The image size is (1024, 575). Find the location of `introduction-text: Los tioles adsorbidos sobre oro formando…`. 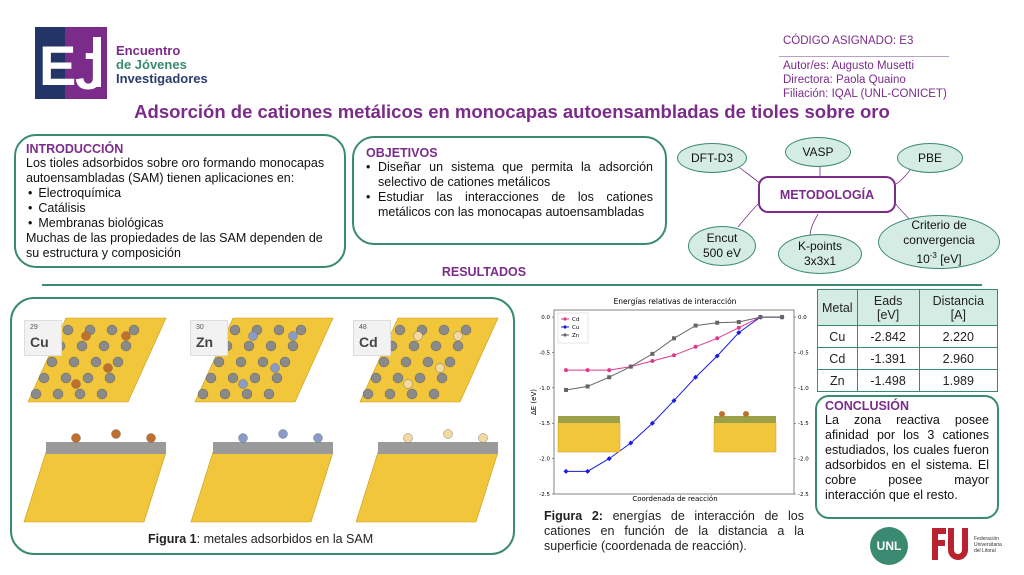

introduction-text: Los tioles adsorbidos sobre oro formando… is located at coordinates (175, 170).